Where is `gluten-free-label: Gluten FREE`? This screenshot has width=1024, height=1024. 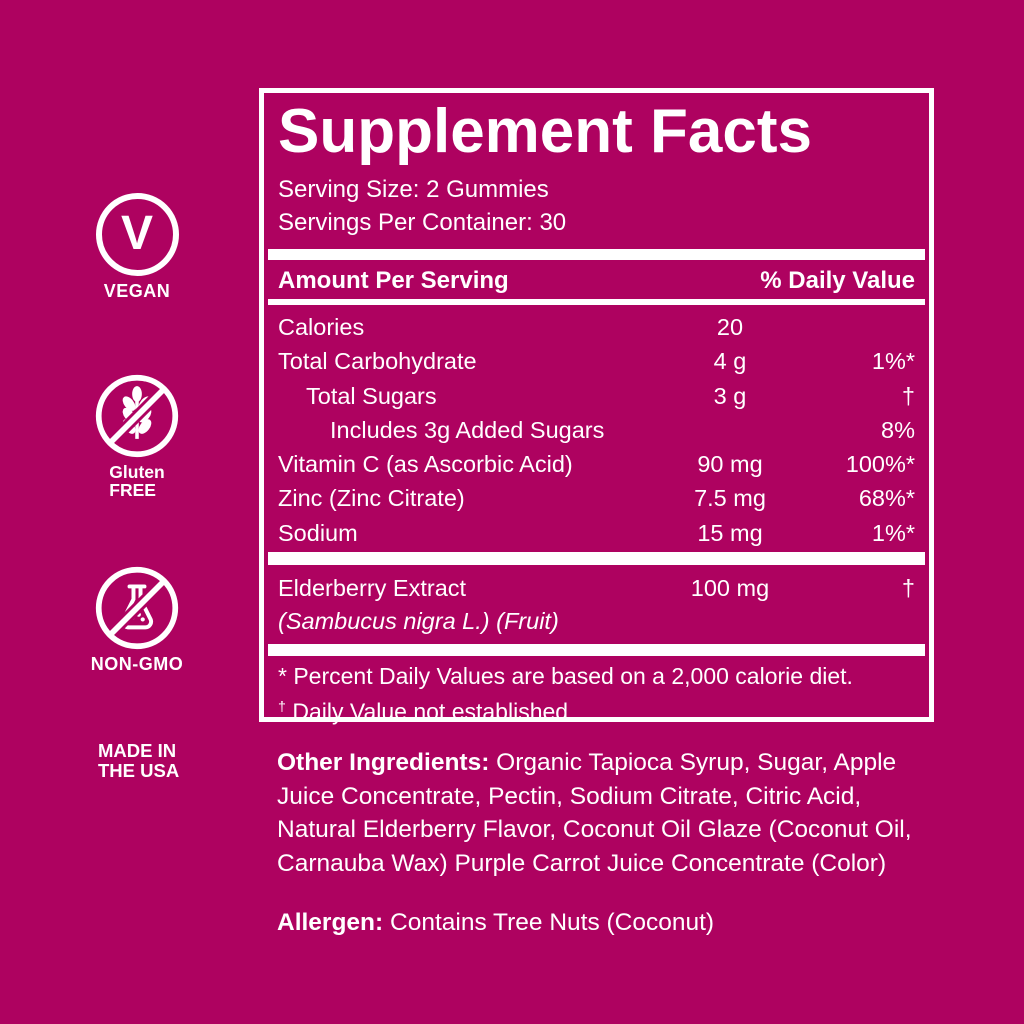 gluten-free-label: Gluten FREE is located at coordinates (137, 481).